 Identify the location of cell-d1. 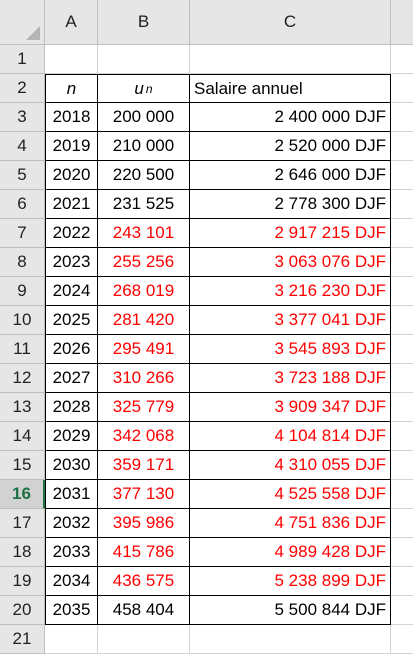
(402, 59).